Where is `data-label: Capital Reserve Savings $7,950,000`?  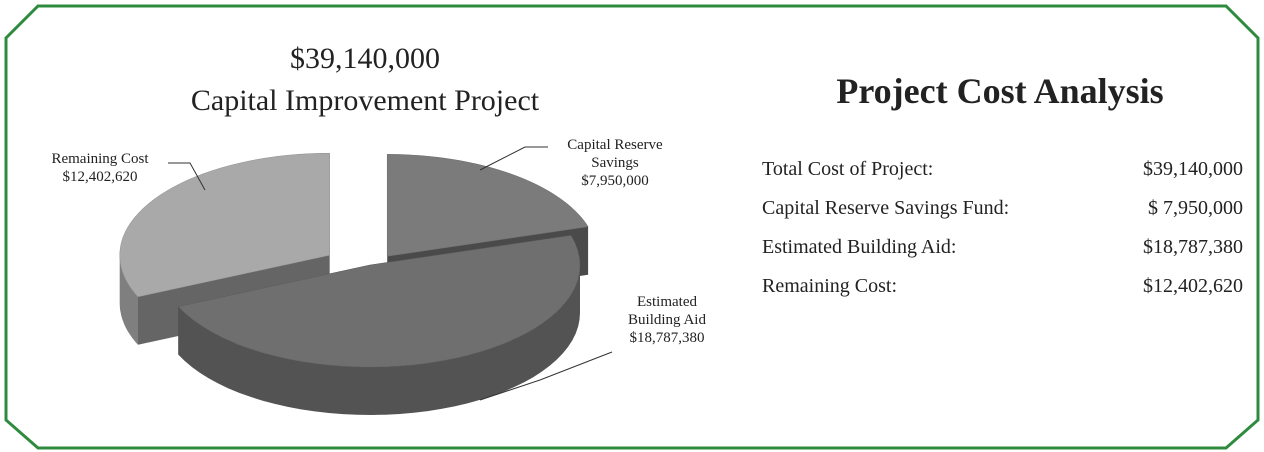 data-label: Capital Reserve Savings $7,950,000 is located at coordinates (615, 163).